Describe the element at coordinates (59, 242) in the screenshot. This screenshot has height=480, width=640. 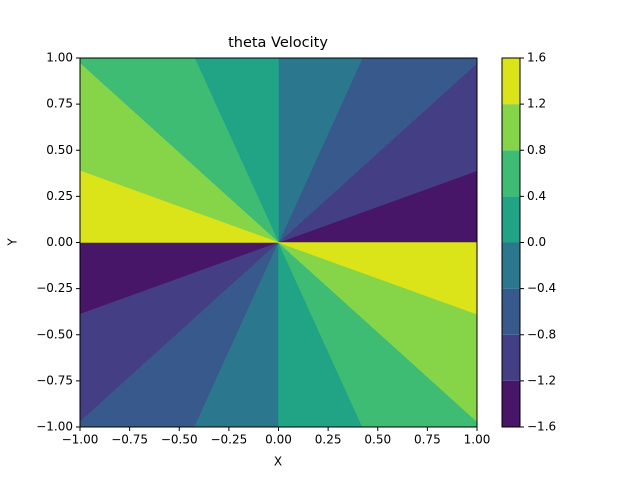
I see `y-tick-label: 0.00` at that location.